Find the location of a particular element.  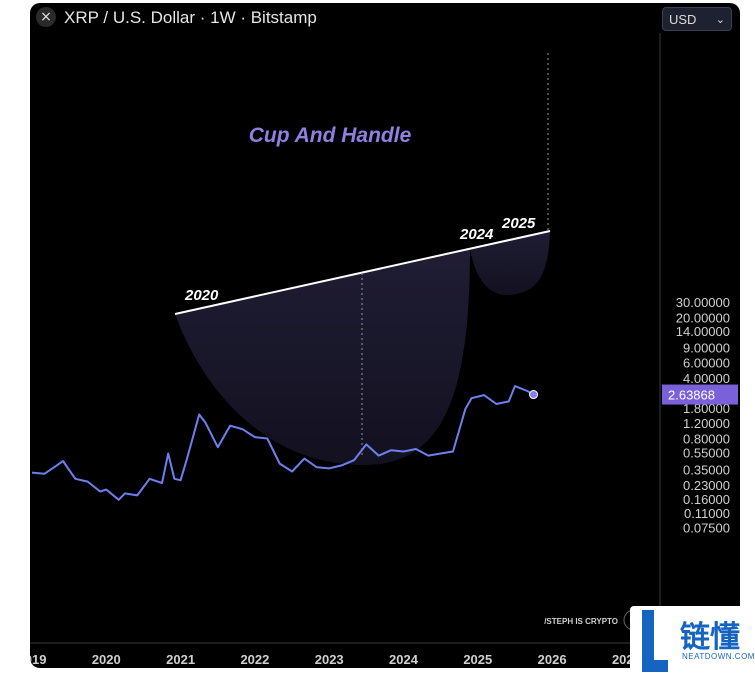

x-tick-label: 2025 is located at coordinates (477, 659).